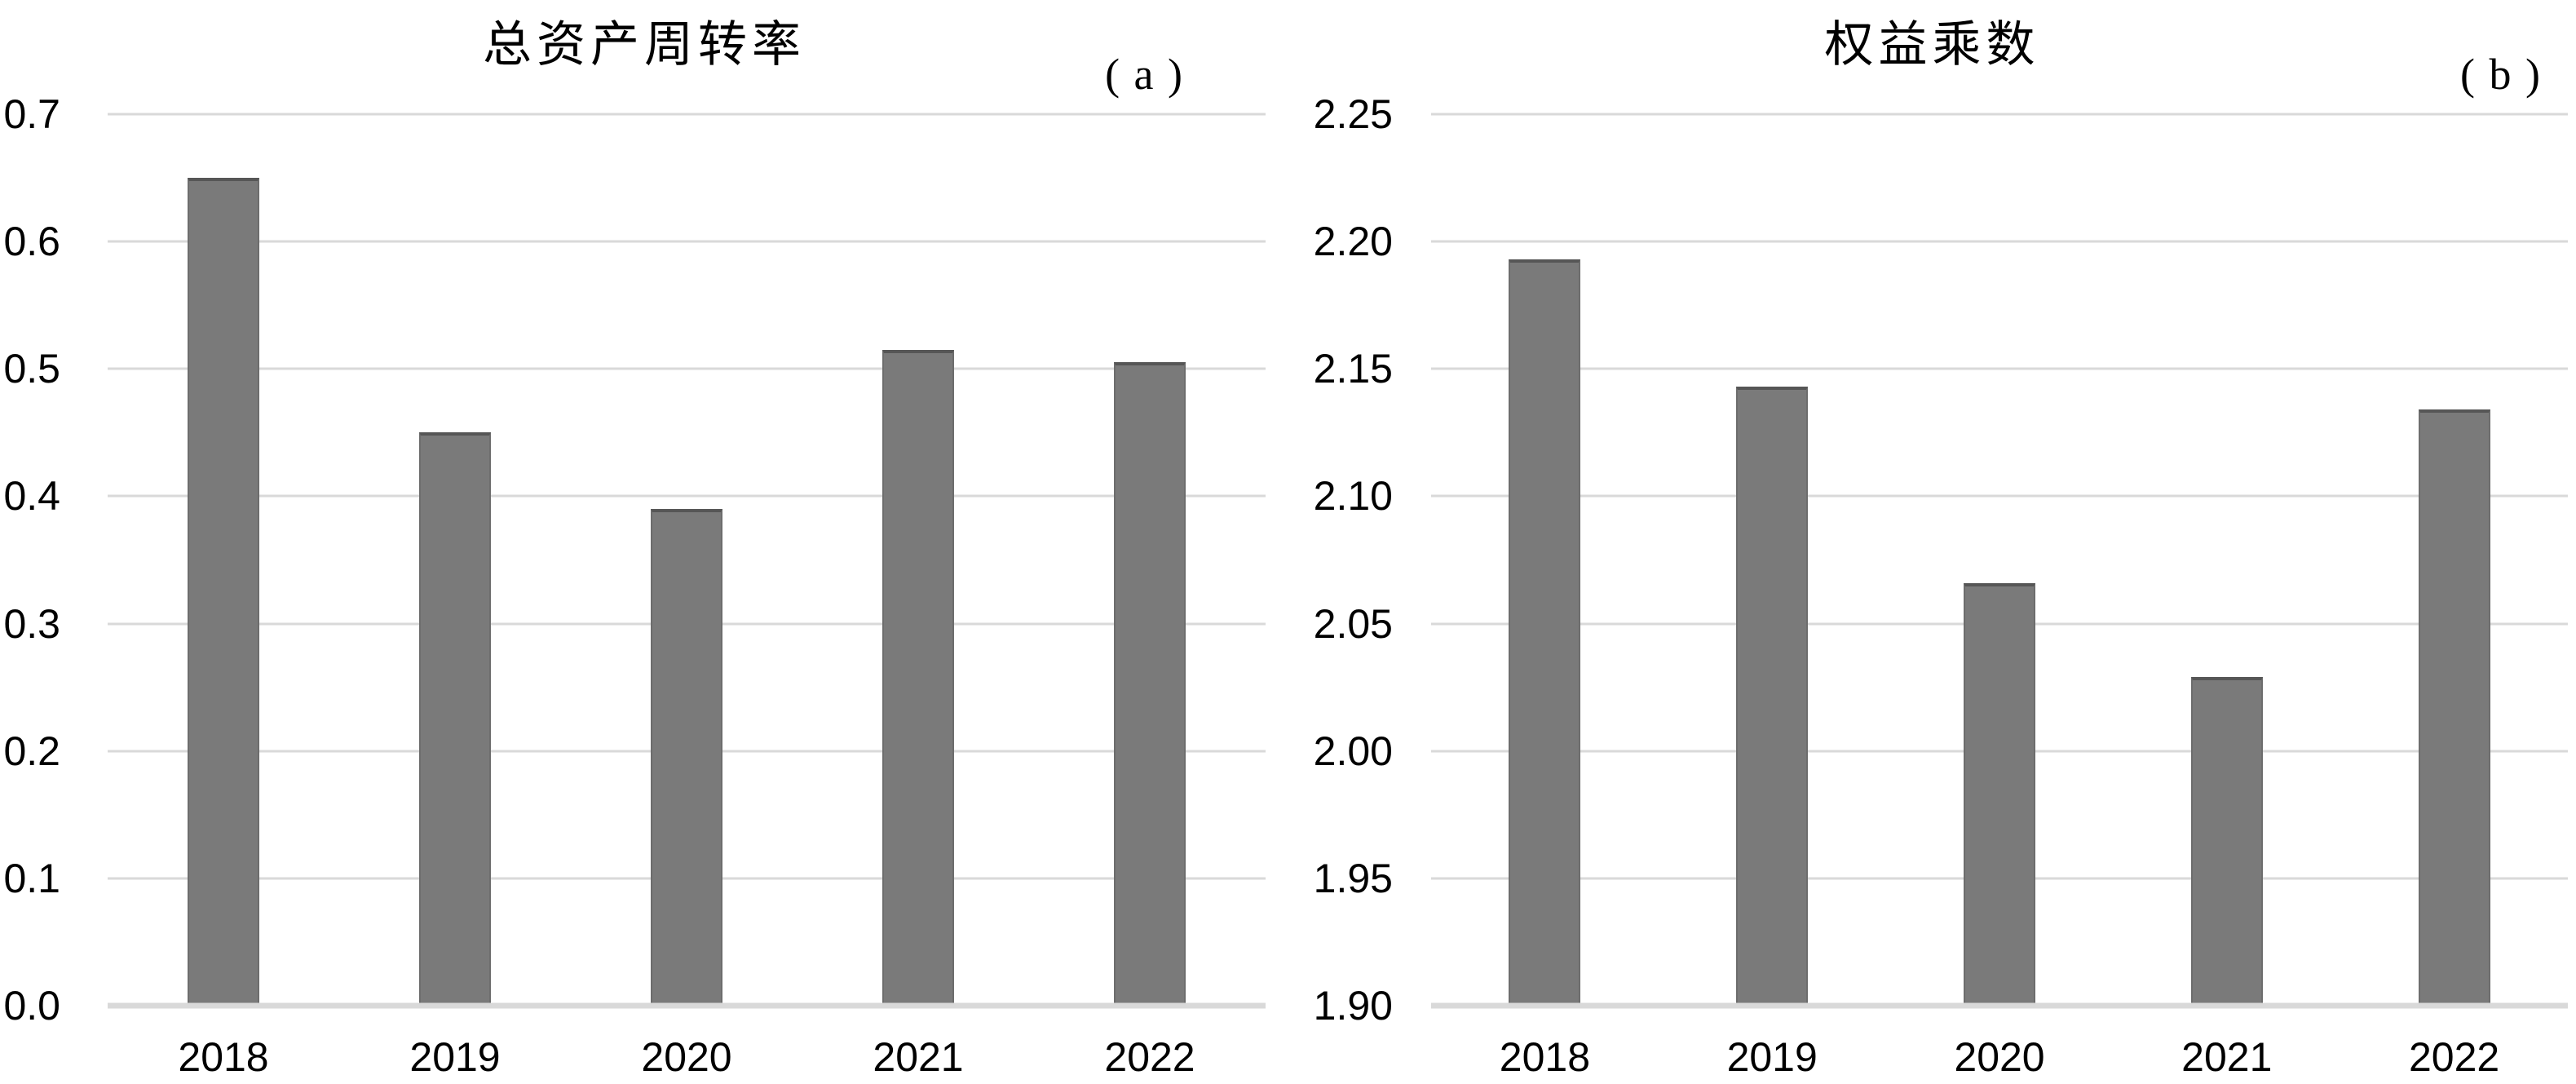 This screenshot has height=1084, width=2576. Describe the element at coordinates (1353, 878) in the screenshot. I see `y-tick-label: 1.95` at that location.